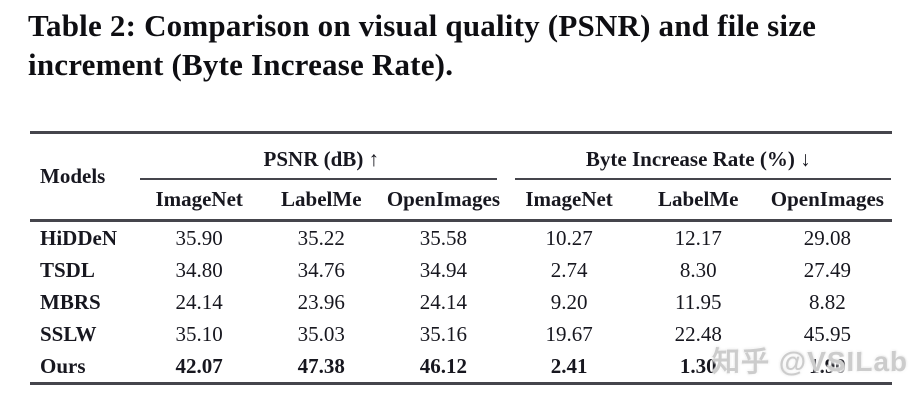 Image resolution: width=924 pixels, height=404 pixels. What do you see at coordinates (569, 199) in the screenshot?
I see `subheader-bir-imagenet: ImageNet` at bounding box center [569, 199].